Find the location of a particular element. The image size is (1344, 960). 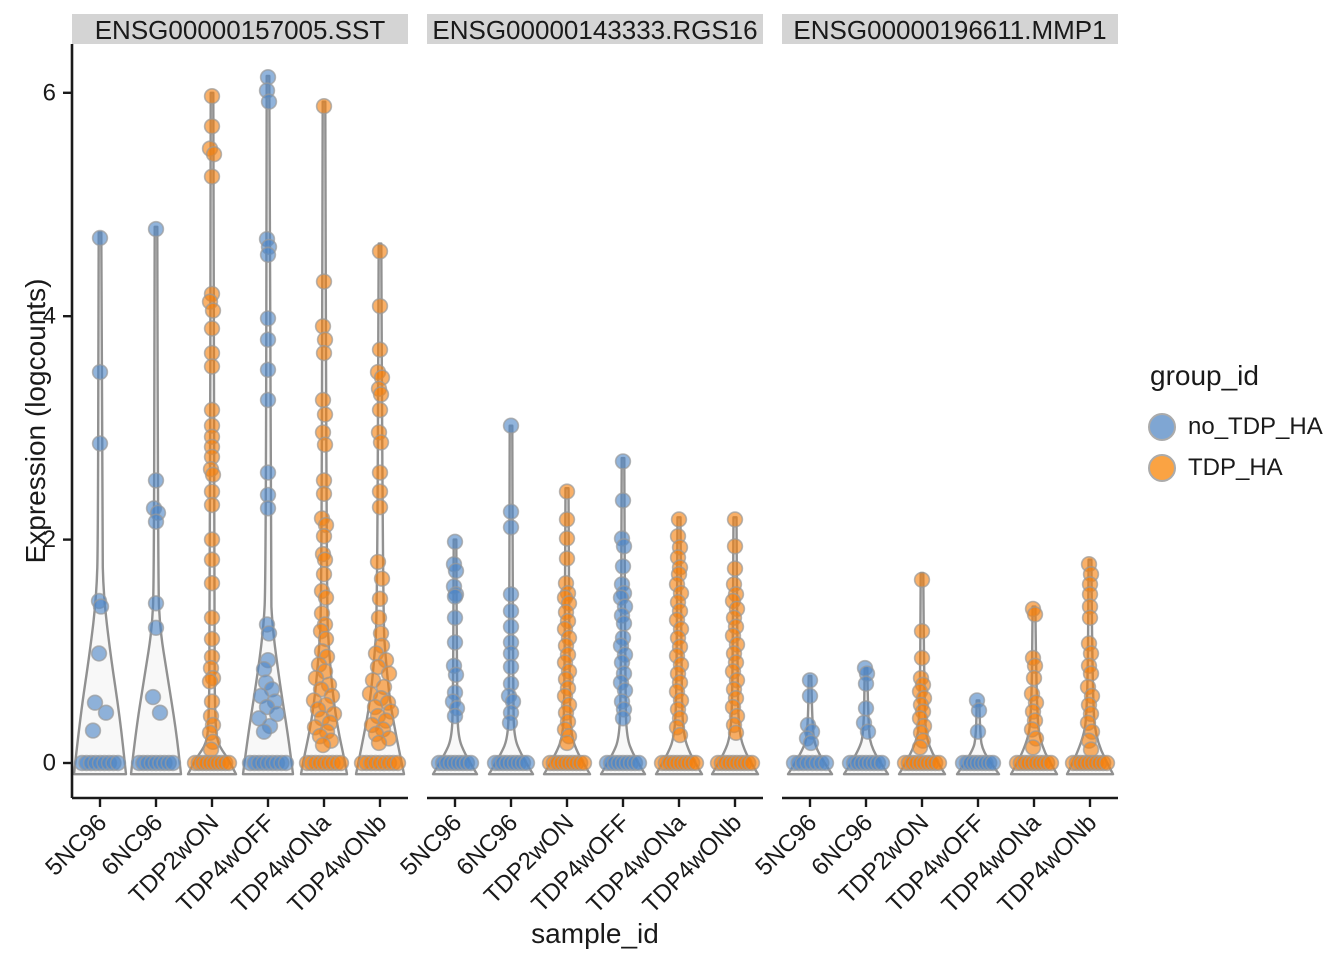

violin-outline is located at coordinates (100, 503).